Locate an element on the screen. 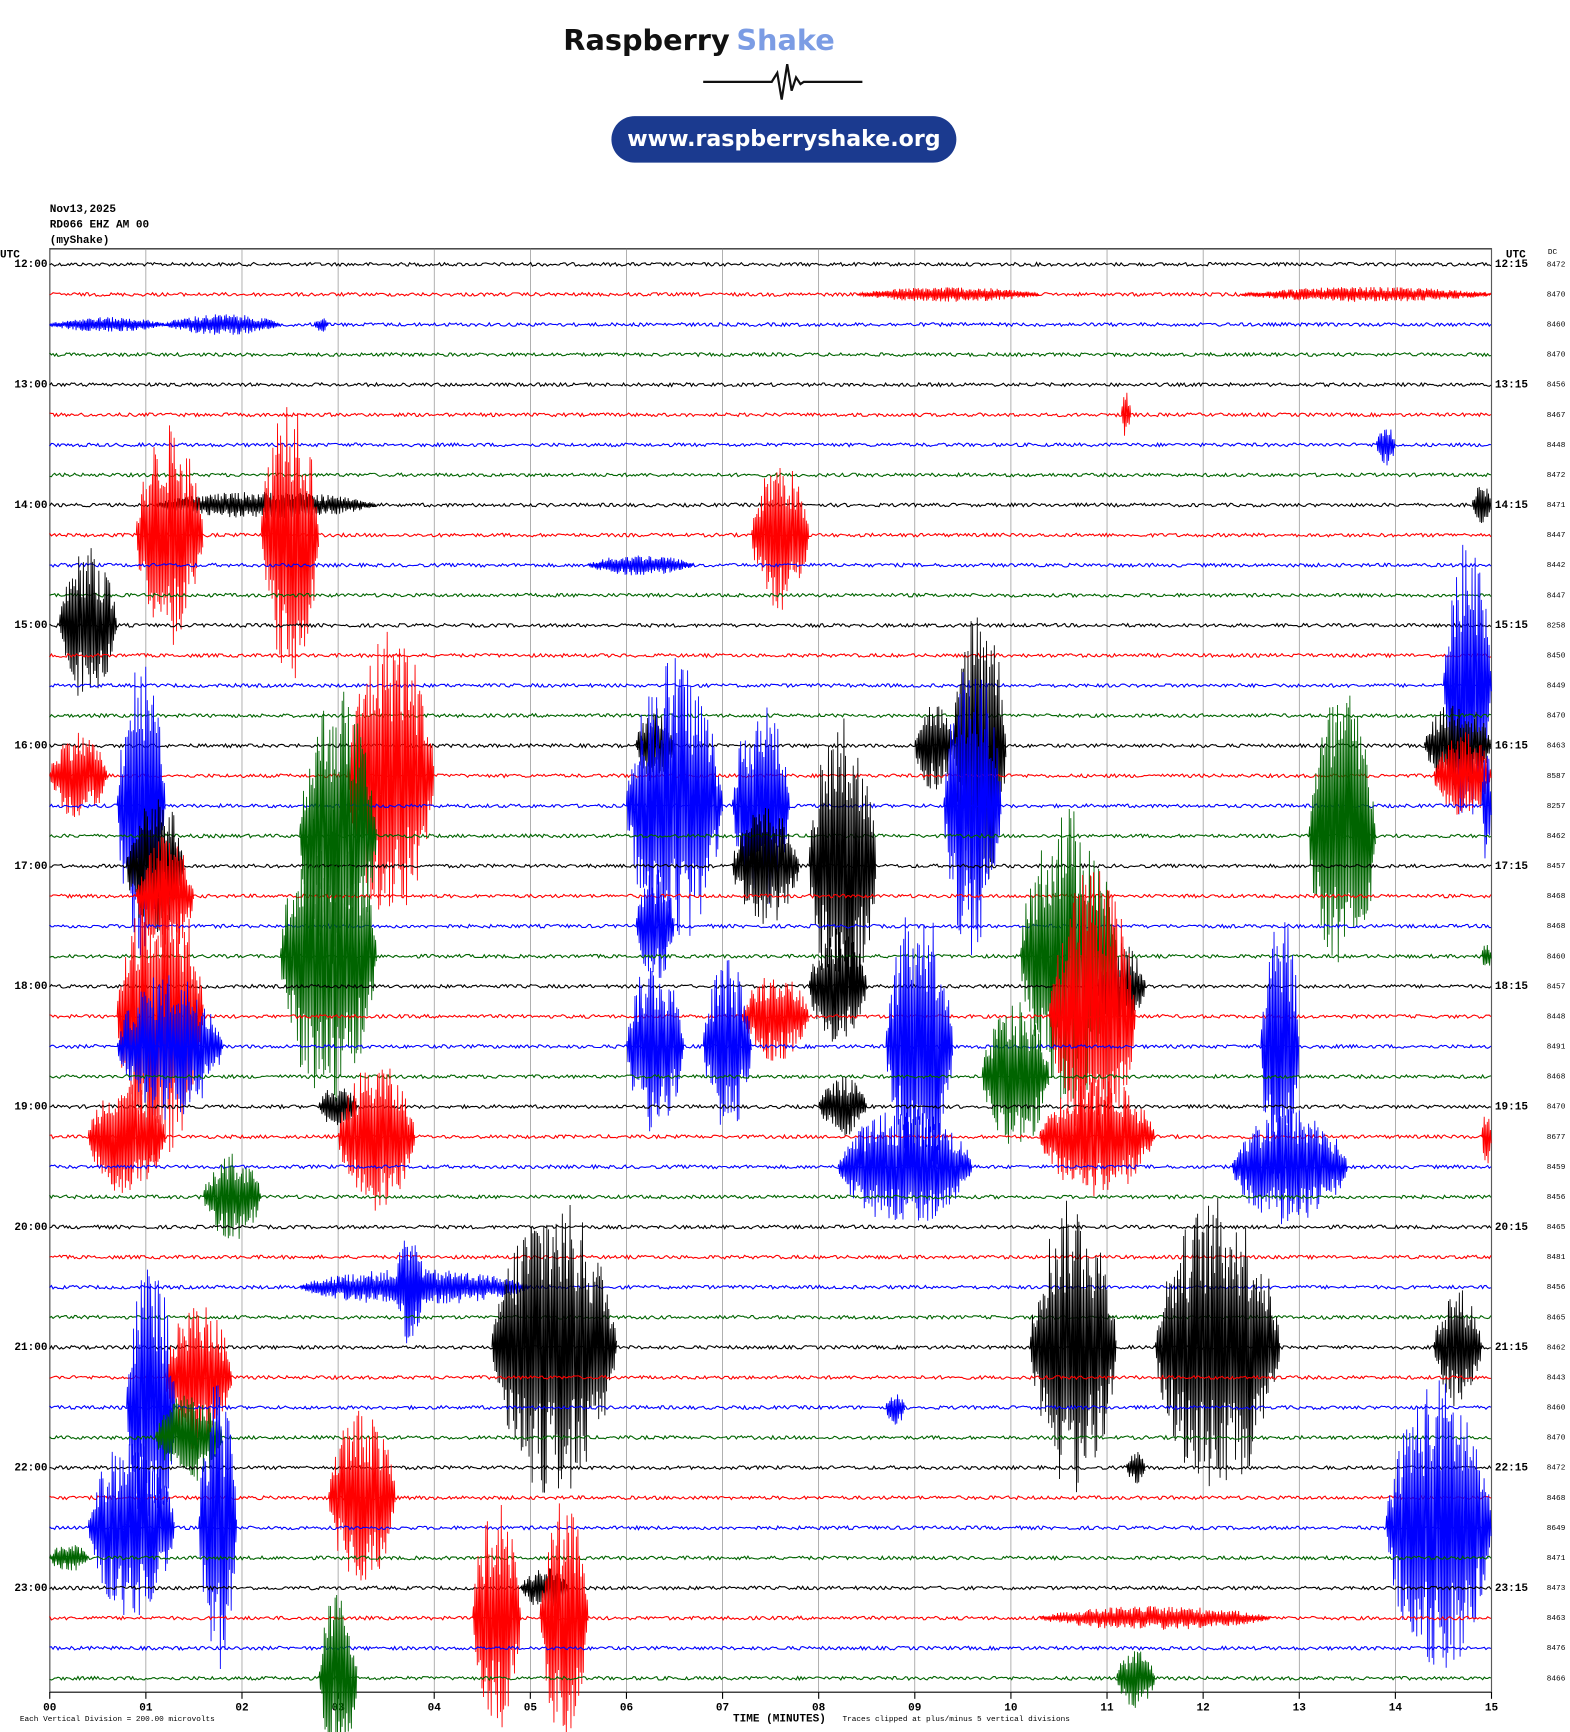 The height and width of the screenshot is (1732, 1570). dc-value: 8677 is located at coordinates (1556, 1138).